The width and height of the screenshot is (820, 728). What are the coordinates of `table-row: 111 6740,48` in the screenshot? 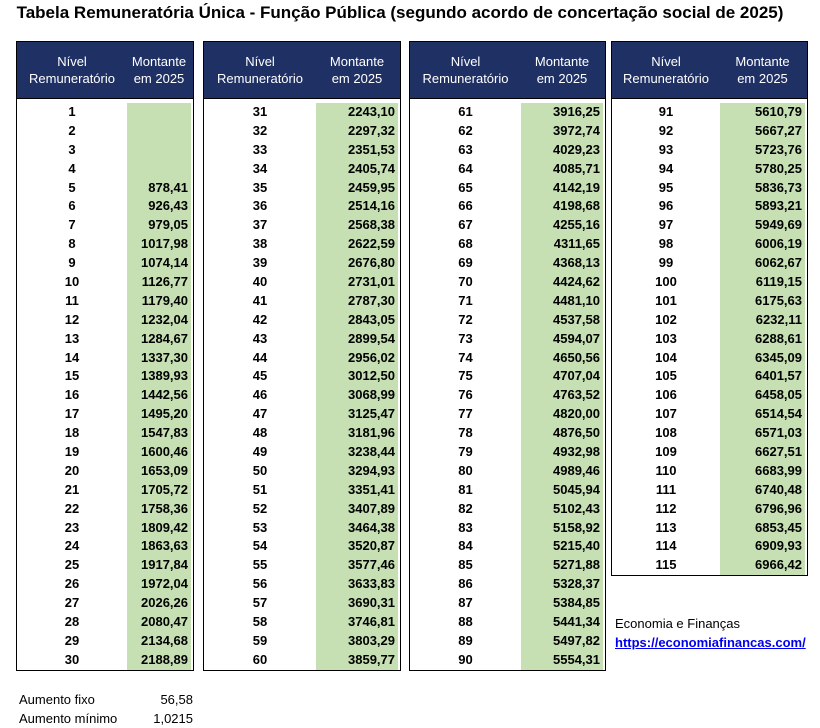 It's located at (709, 490).